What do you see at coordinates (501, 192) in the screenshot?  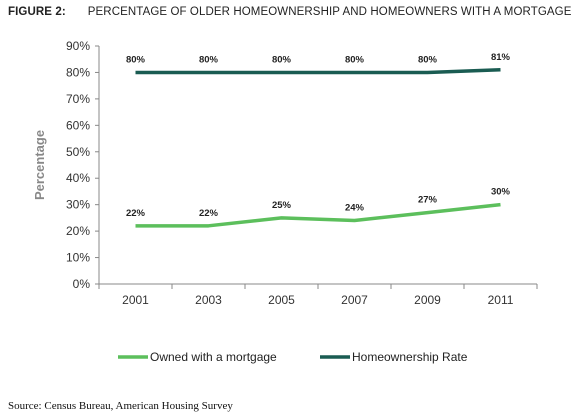 I see `data-label: 30%` at bounding box center [501, 192].